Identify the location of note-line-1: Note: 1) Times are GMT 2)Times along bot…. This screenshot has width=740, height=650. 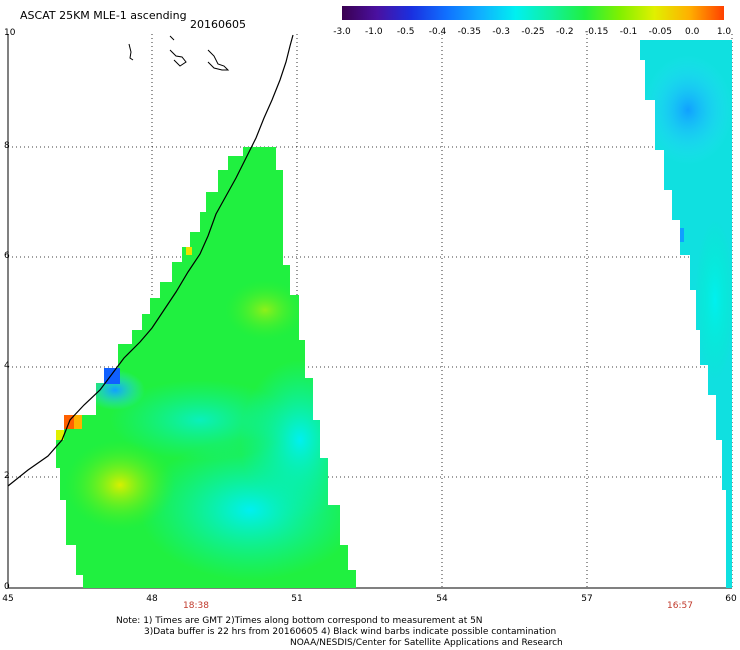
(299, 621).